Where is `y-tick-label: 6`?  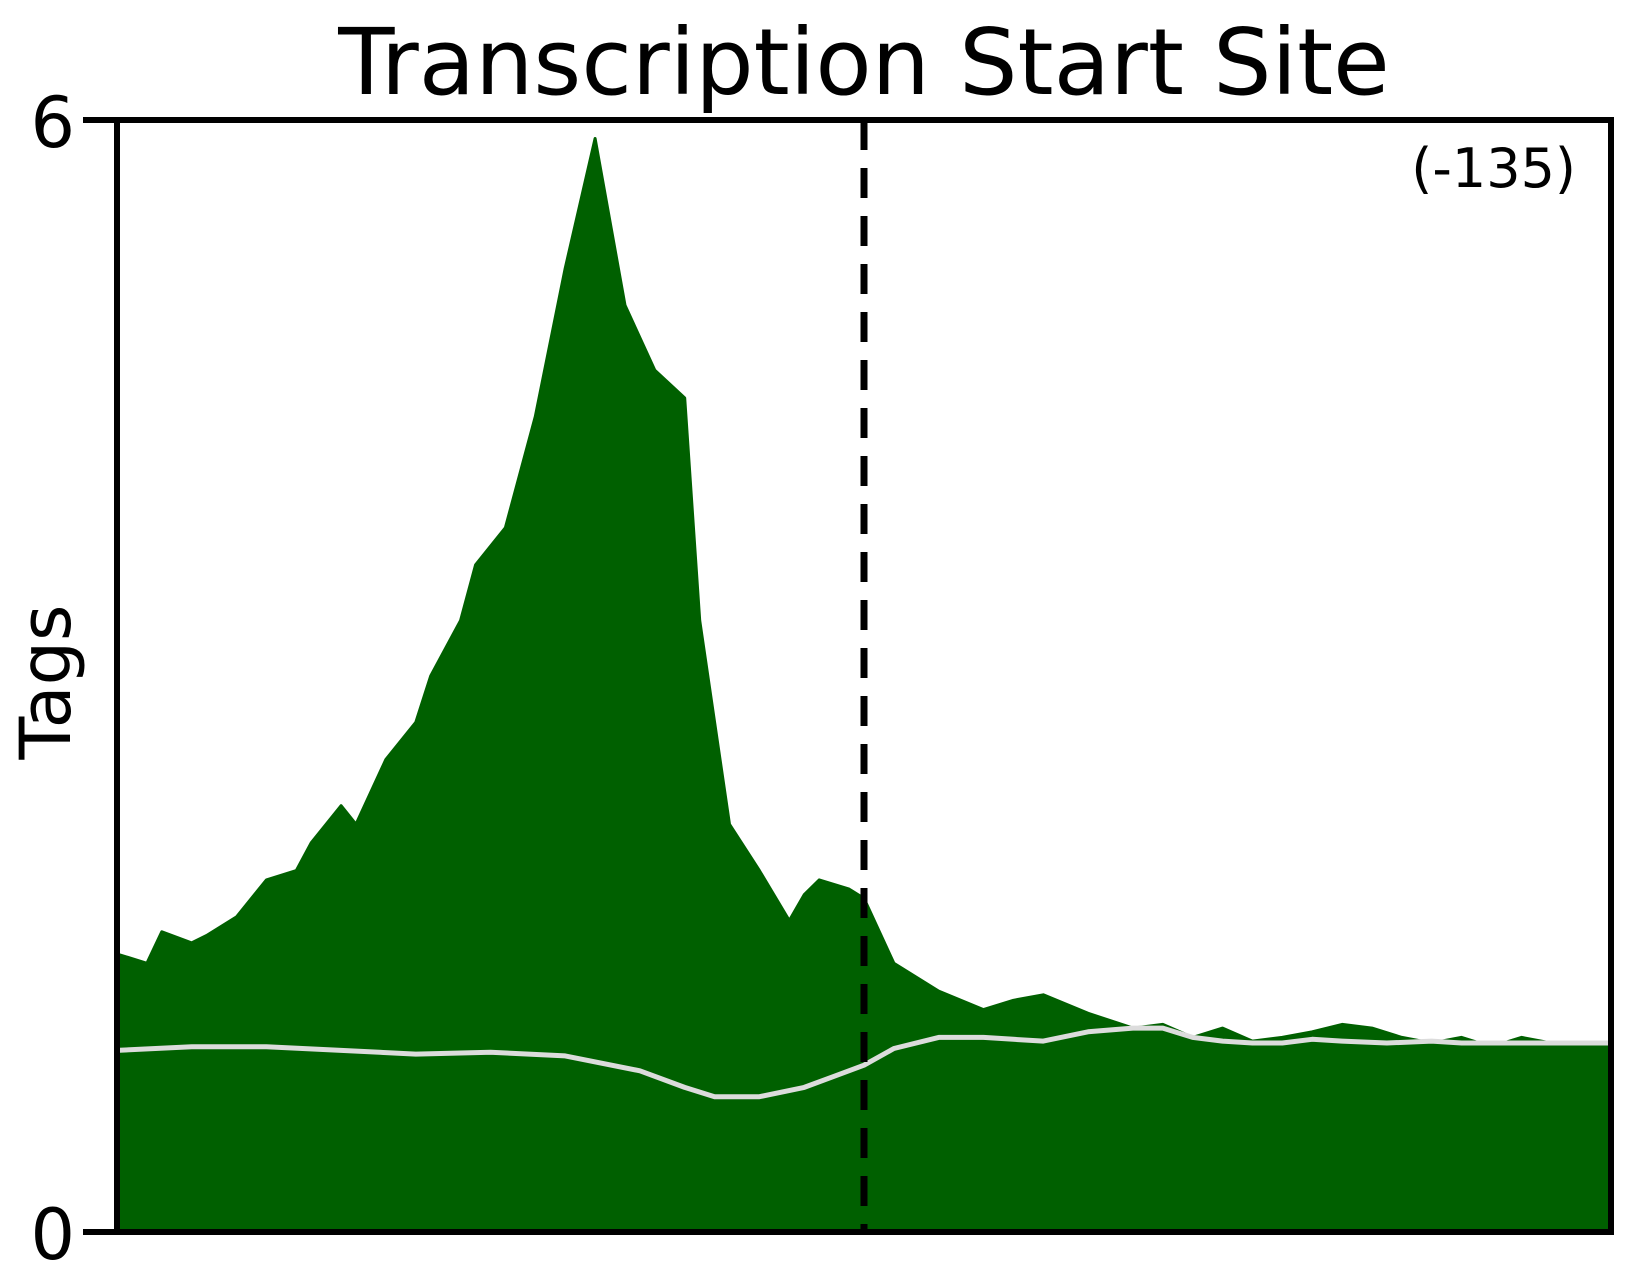 y-tick-label: 6 is located at coordinates (52, 123).